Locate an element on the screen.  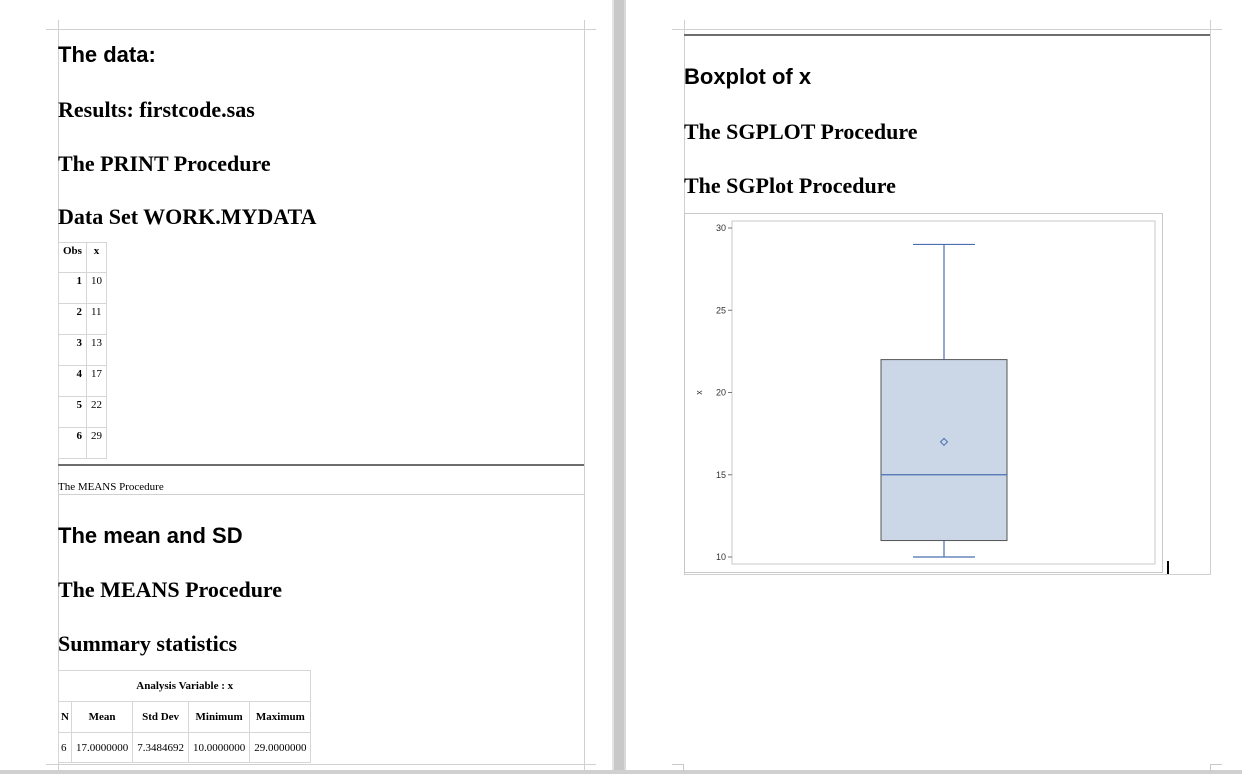
obs-cell: 5 is located at coordinates (72, 412).